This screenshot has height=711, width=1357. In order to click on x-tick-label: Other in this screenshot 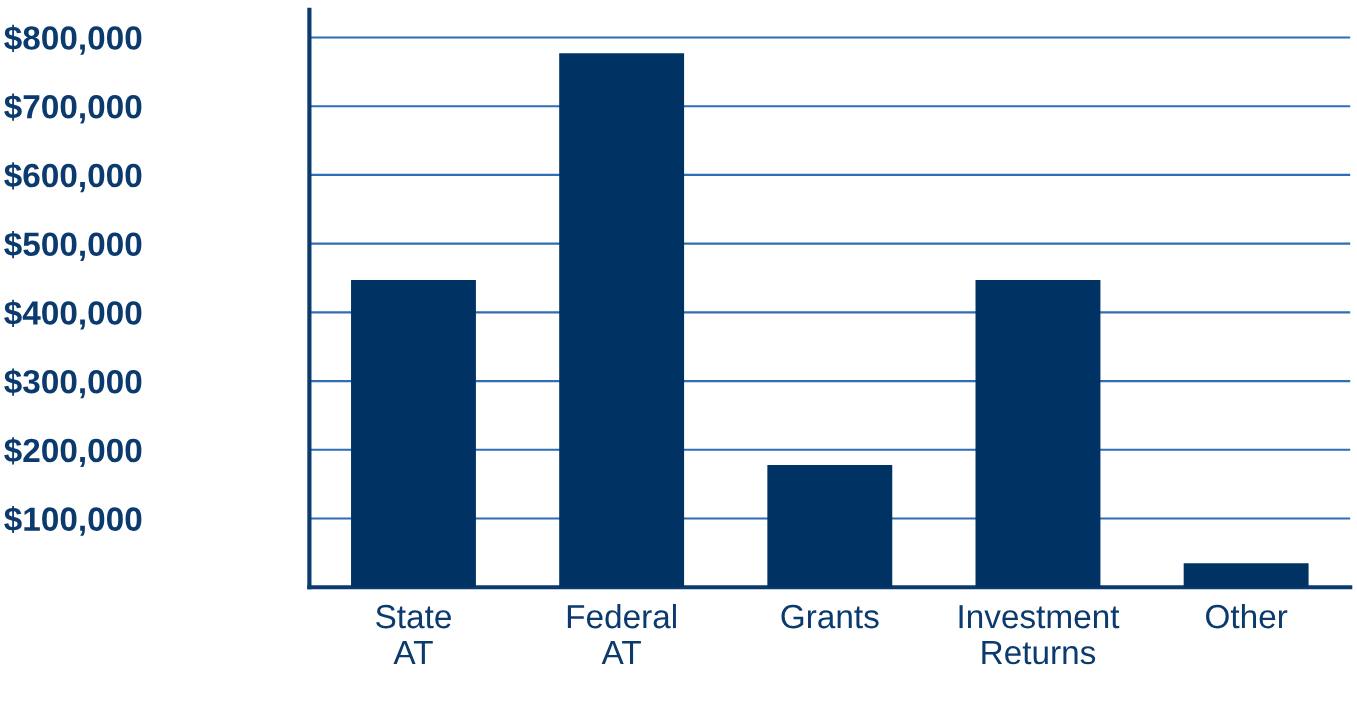, I will do `click(1247, 616)`.